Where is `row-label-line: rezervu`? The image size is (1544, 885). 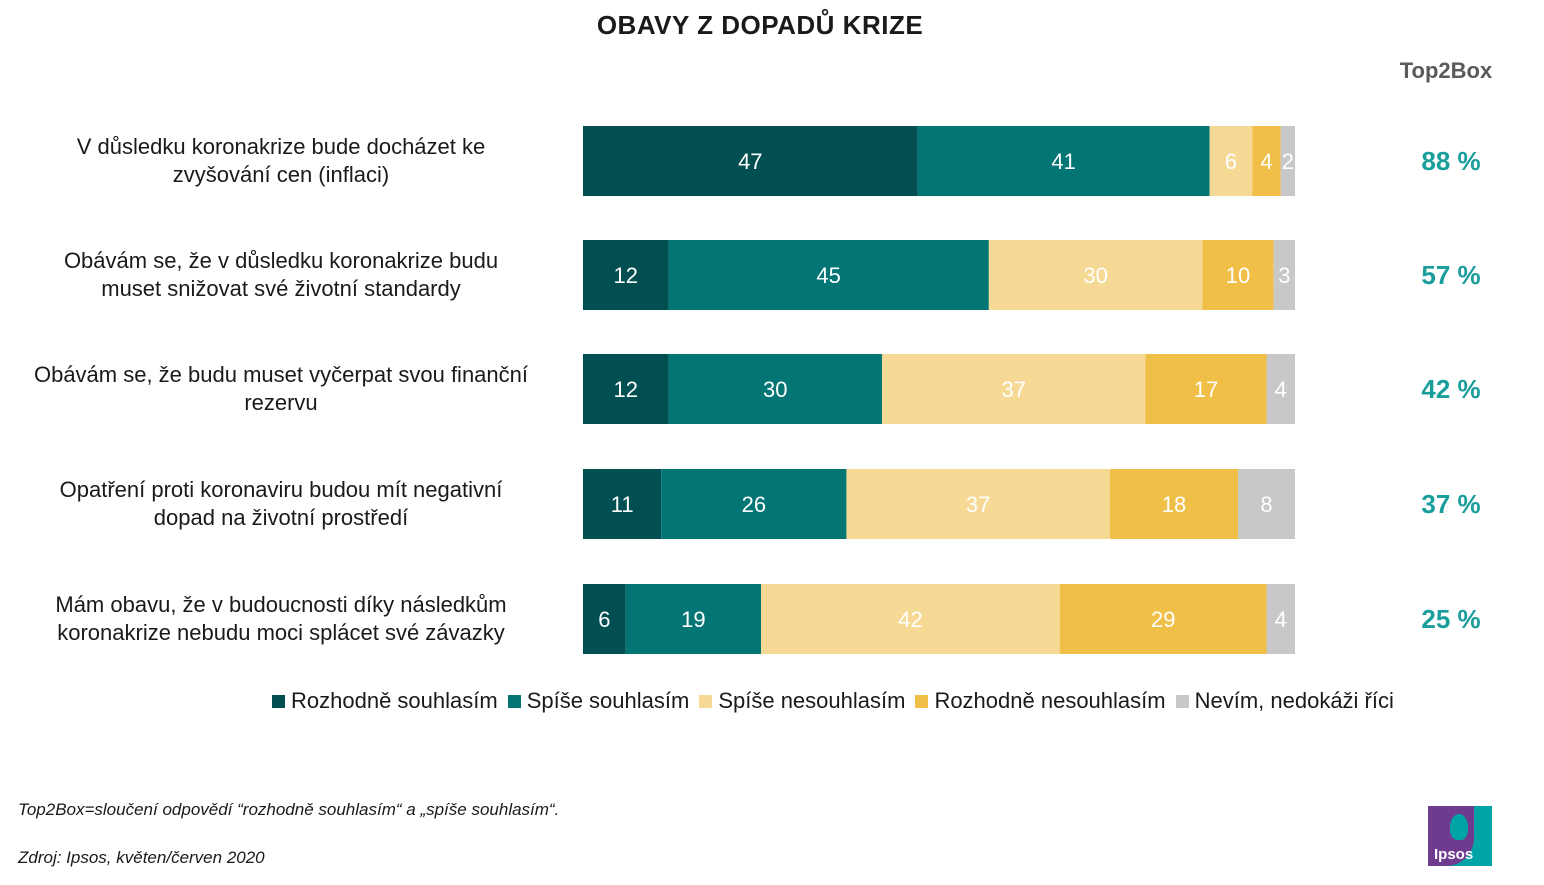
row-label-line: rezervu is located at coordinates (281, 402).